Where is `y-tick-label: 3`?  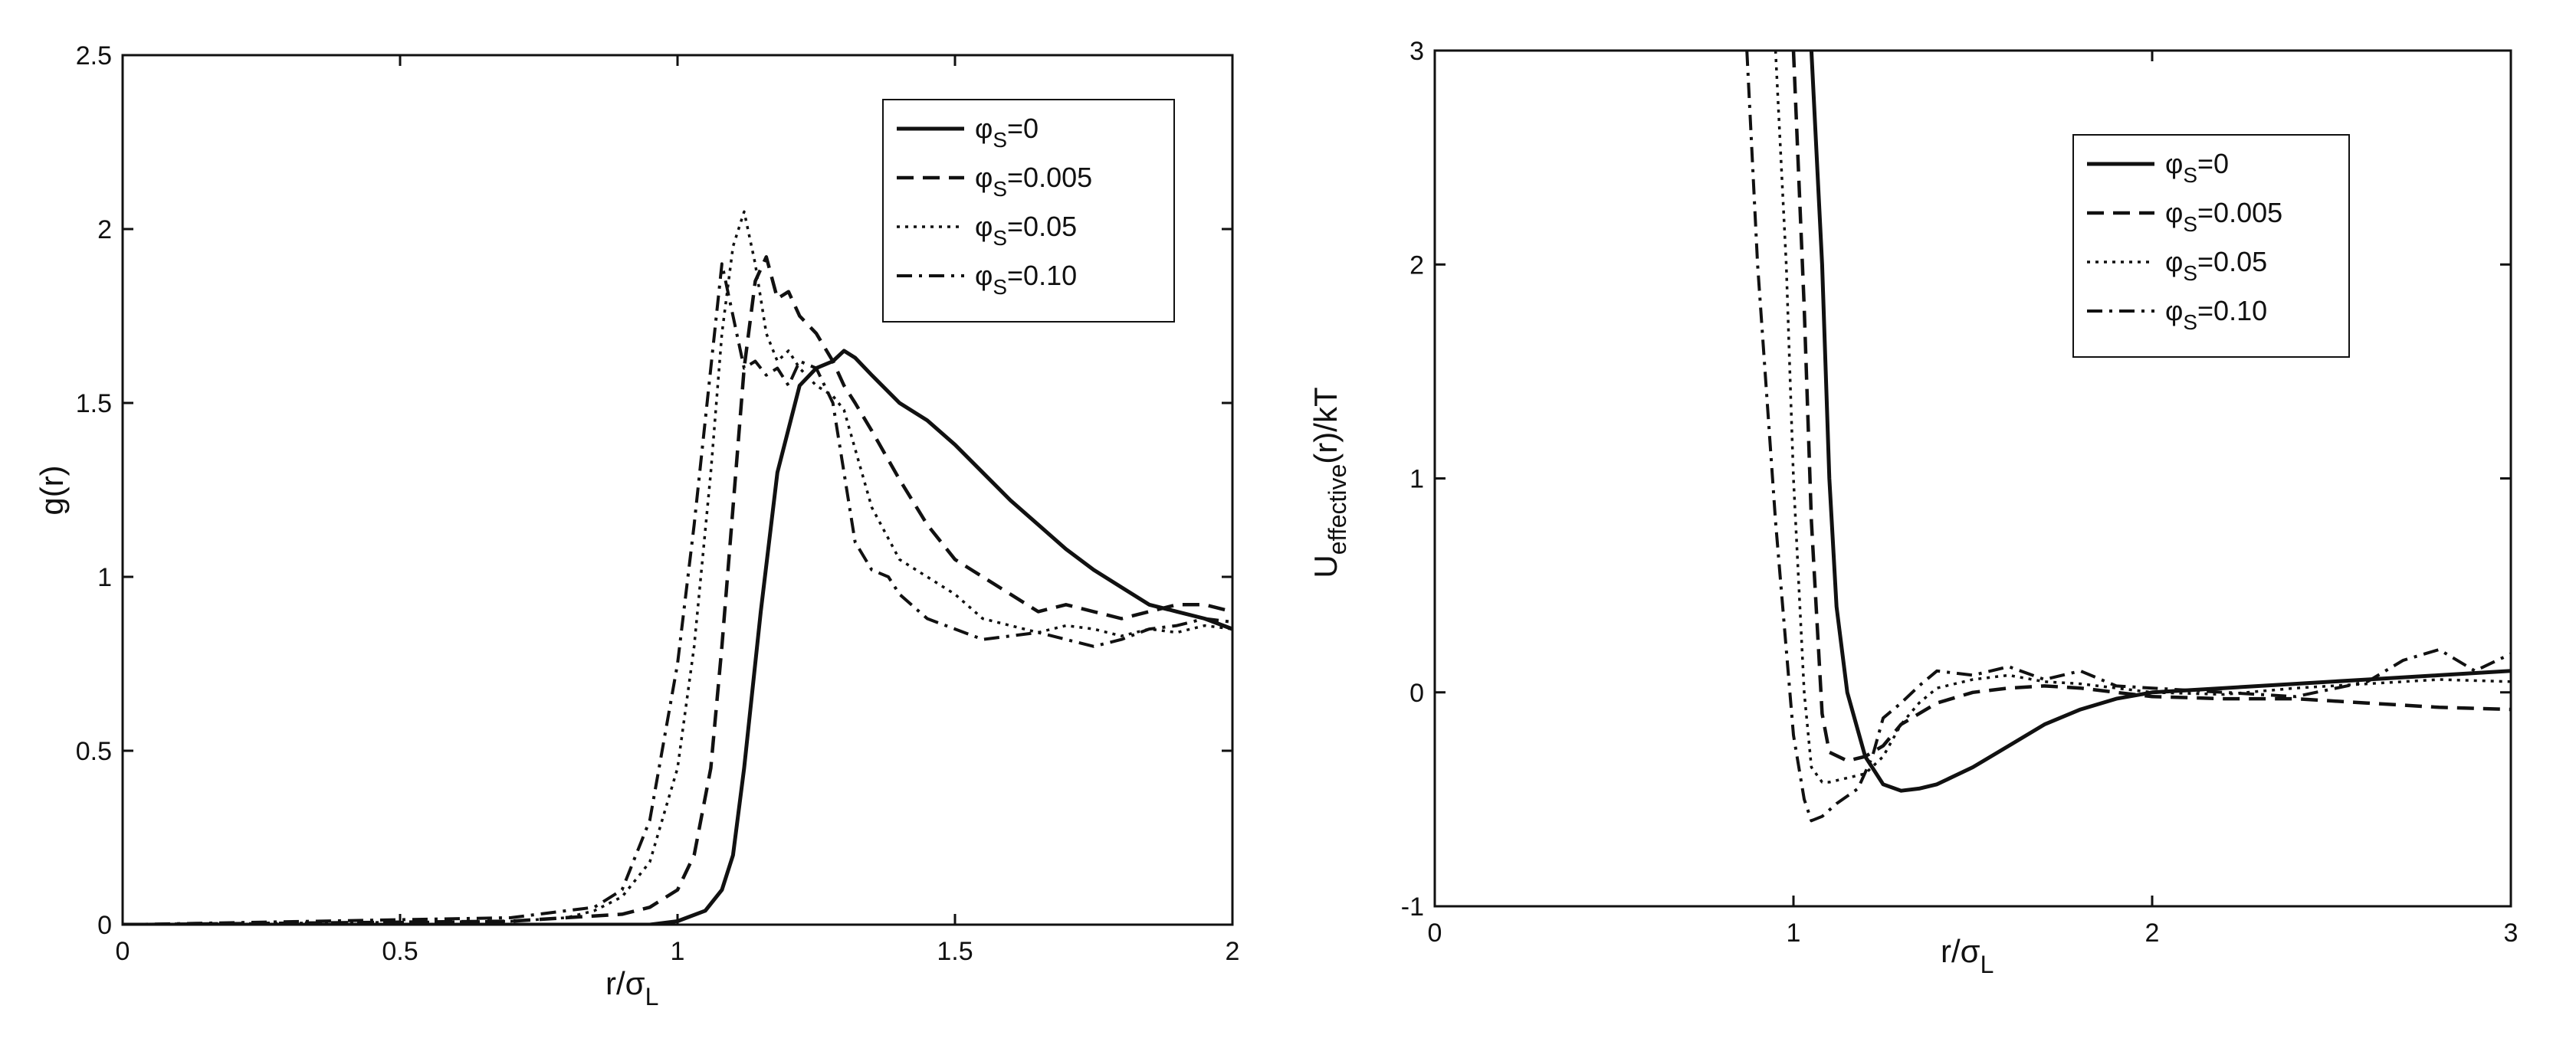
y-tick-label: 3 is located at coordinates (1416, 52).